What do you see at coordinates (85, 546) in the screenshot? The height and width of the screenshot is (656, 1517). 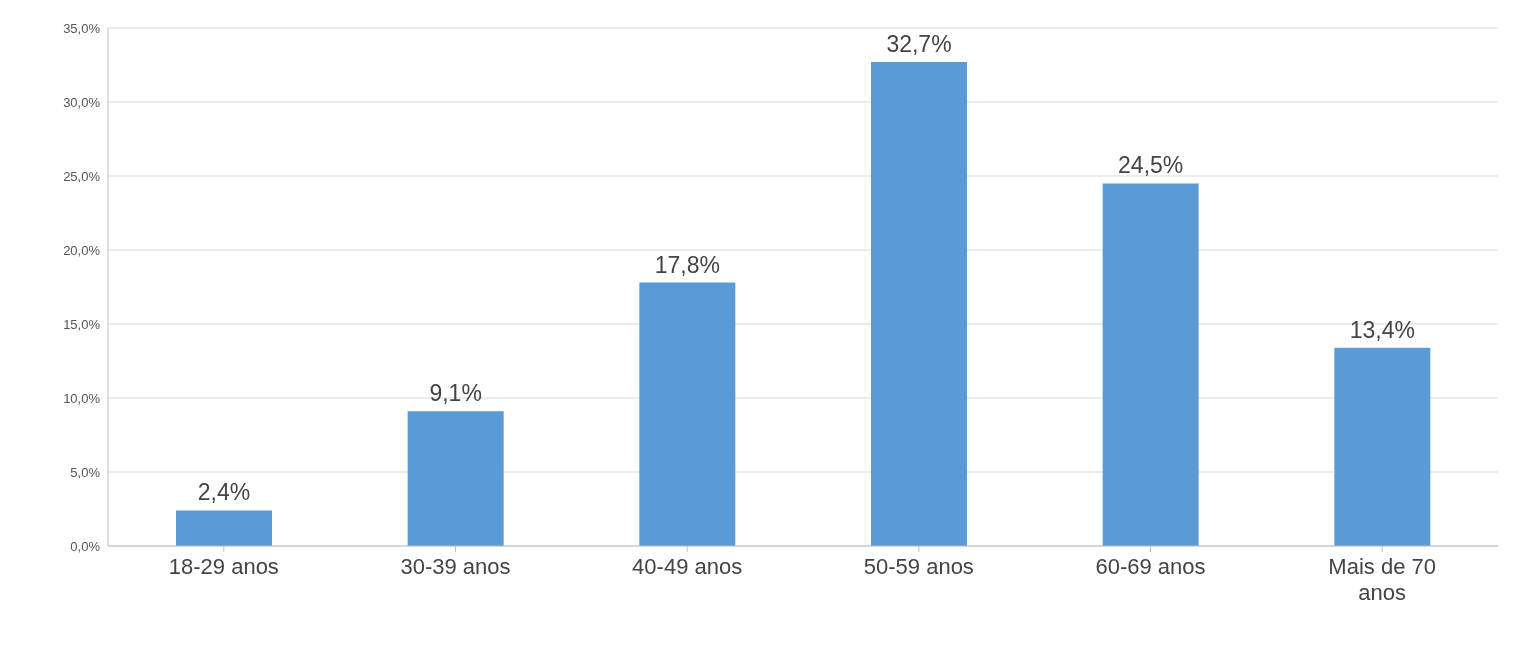 I see `y-tick-label: 0,0%` at bounding box center [85, 546].